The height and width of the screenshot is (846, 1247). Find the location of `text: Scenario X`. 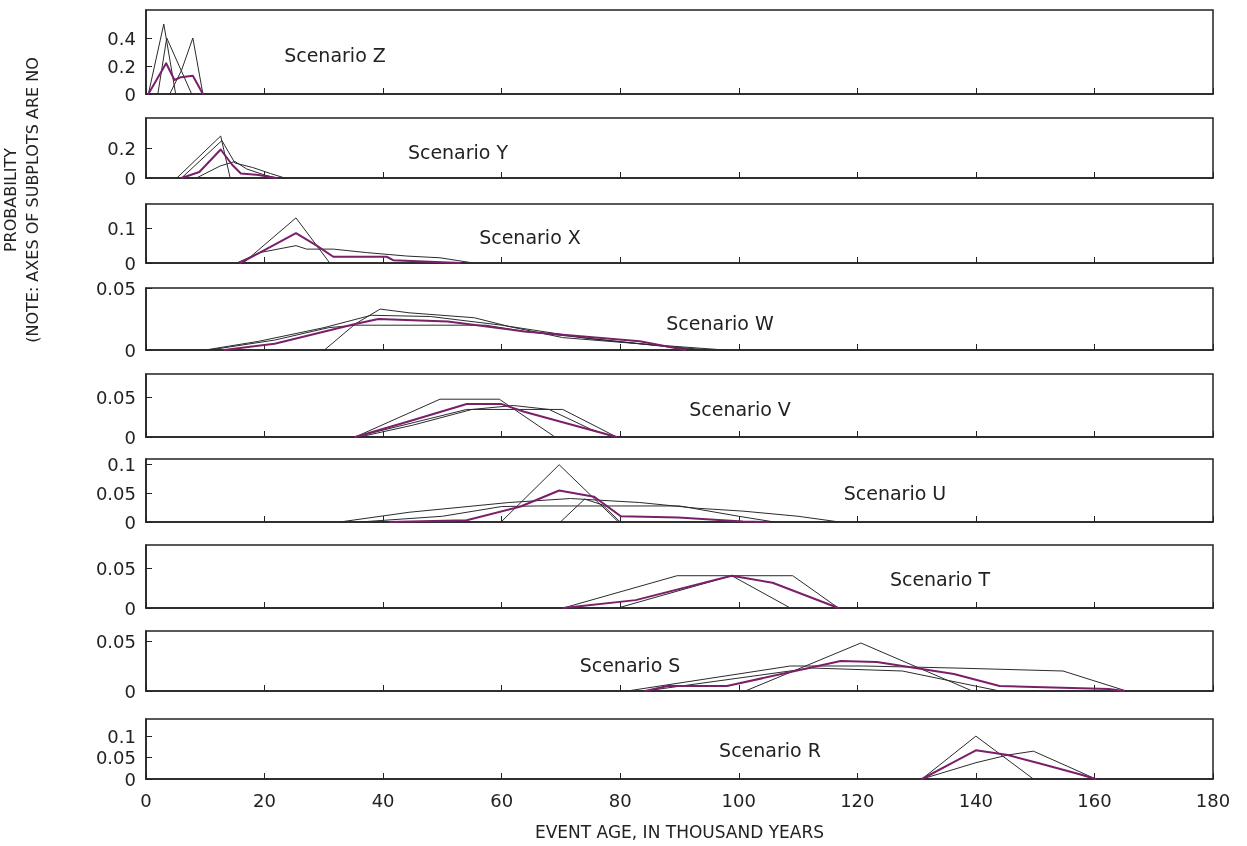

text: Scenario X is located at coordinates (530, 237).